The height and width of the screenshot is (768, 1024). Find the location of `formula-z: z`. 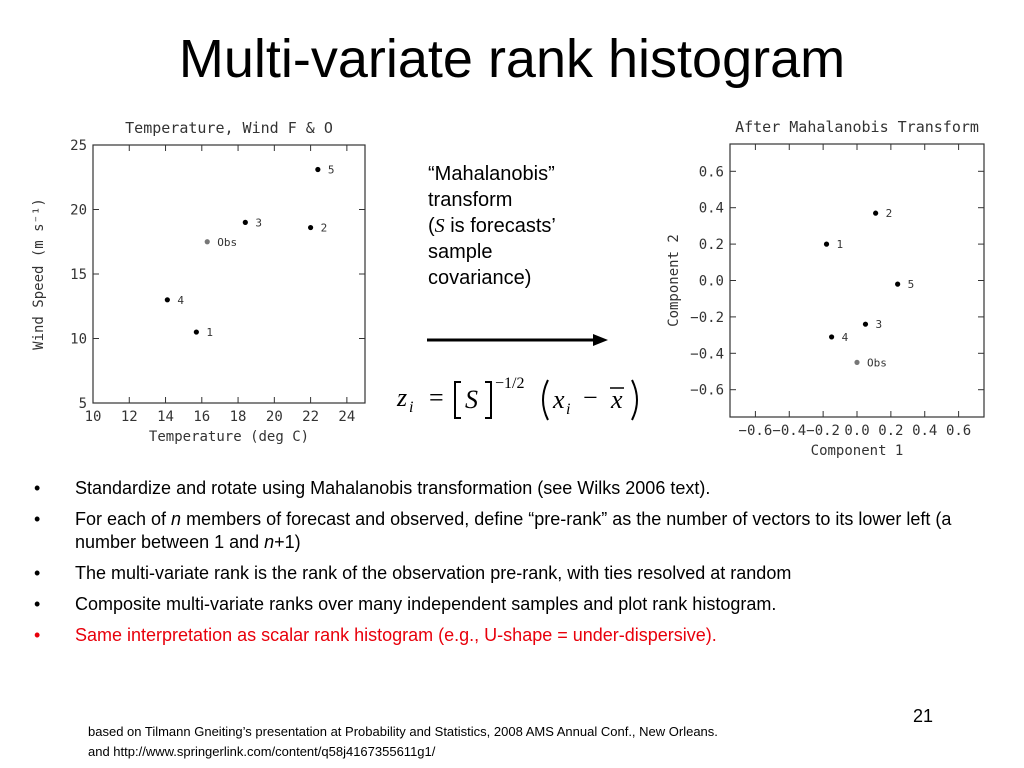

formula-z: z is located at coordinates (401, 397).